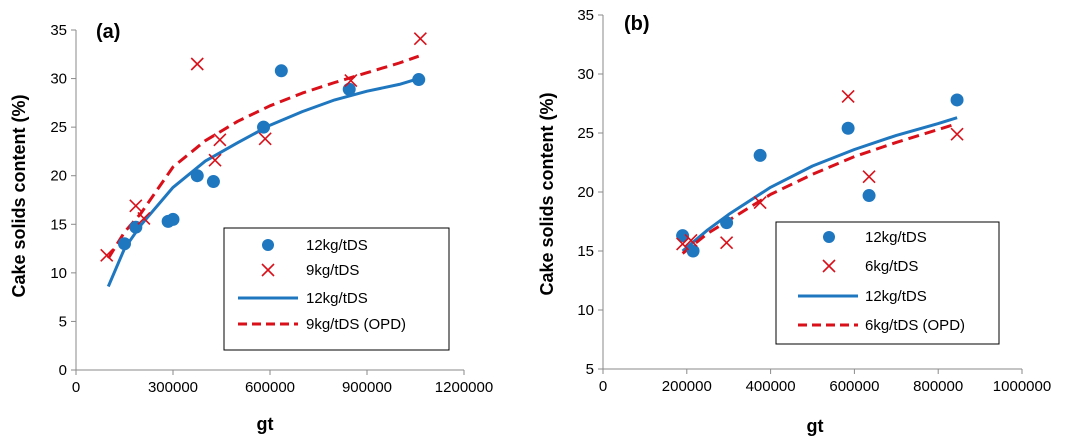 The height and width of the screenshot is (441, 1071). Describe the element at coordinates (829, 237) in the screenshot. I see `legend-marker-circle-b` at that location.